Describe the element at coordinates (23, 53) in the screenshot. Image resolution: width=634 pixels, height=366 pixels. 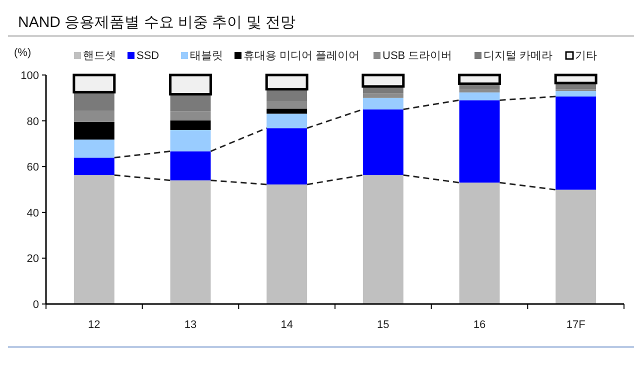
I see `y-axis-title: (%)` at that location.